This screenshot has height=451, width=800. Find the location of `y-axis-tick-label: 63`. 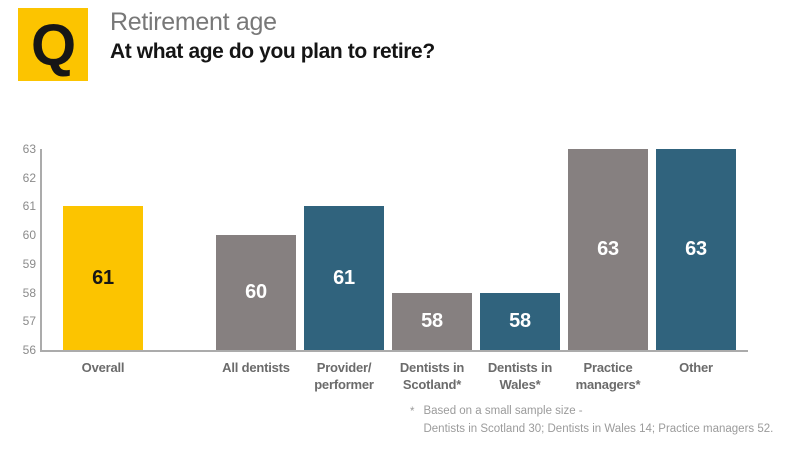

y-axis-tick-label: 63 is located at coordinates (29, 149).